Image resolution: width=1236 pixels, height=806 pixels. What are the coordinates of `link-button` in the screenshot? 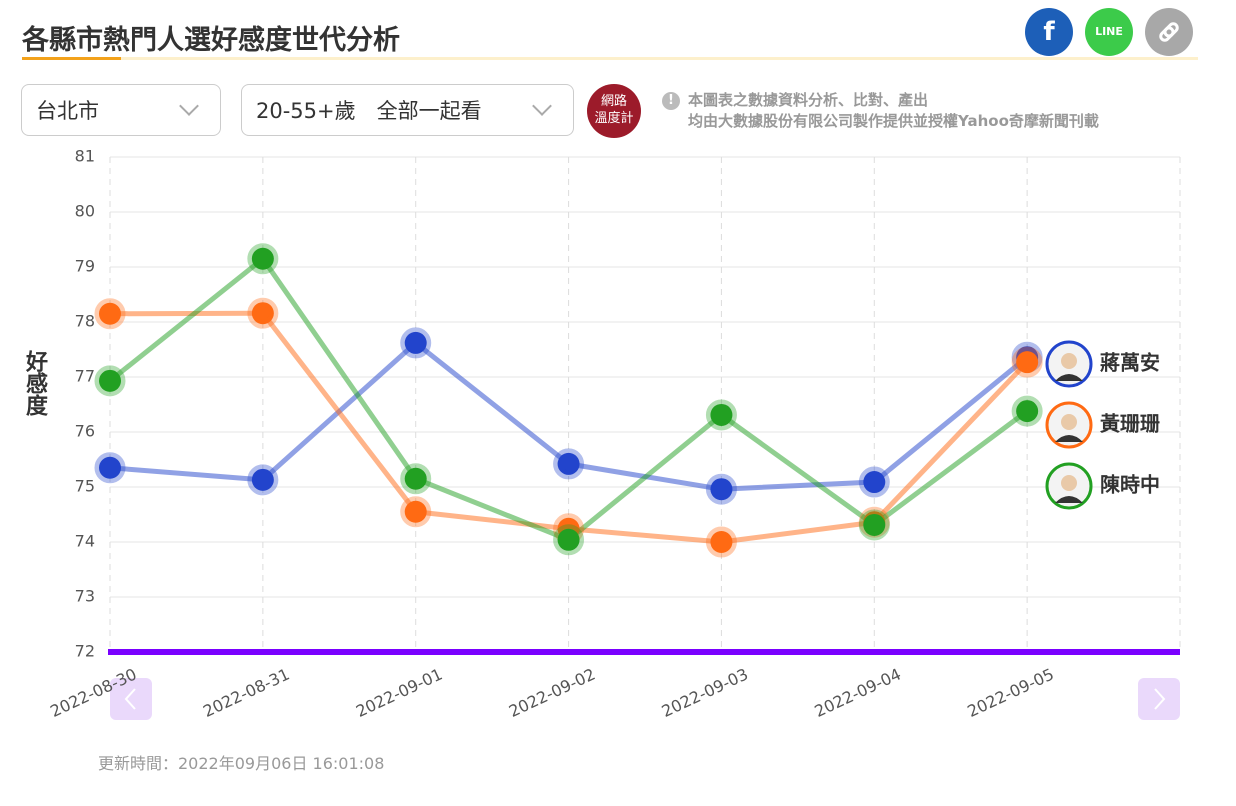 It's located at (1169, 32).